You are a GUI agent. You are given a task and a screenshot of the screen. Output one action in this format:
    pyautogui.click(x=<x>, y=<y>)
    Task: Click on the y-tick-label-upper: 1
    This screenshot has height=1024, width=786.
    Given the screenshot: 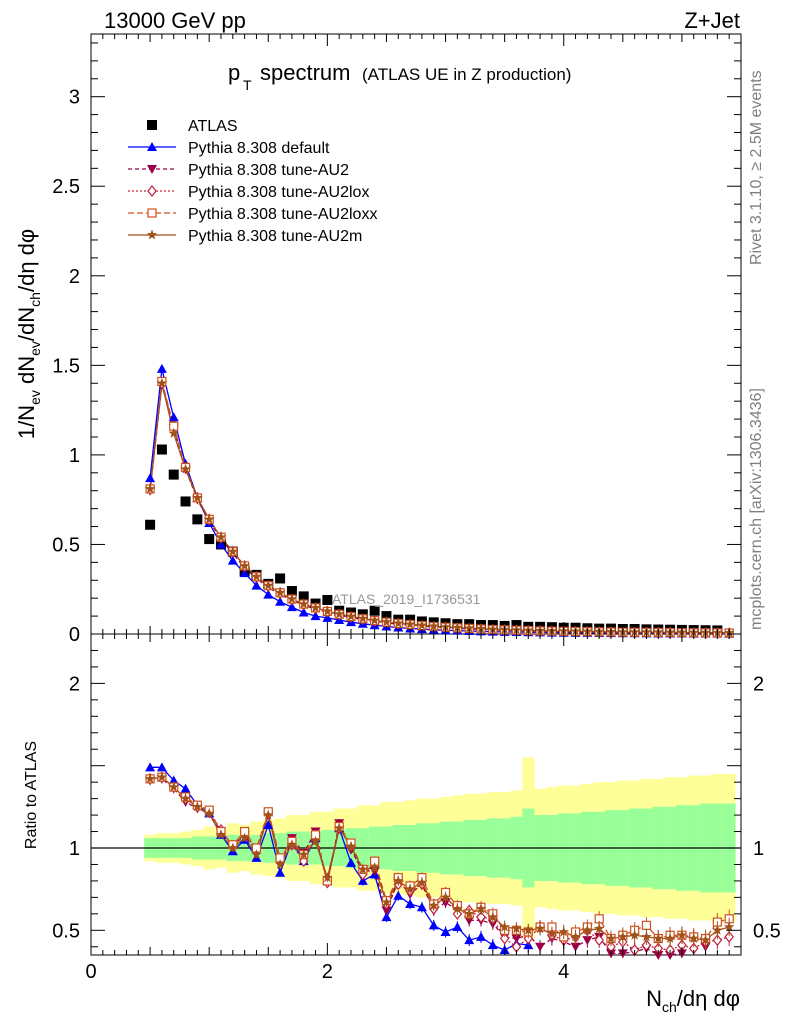 What is the action you would take?
    pyautogui.click(x=74, y=456)
    